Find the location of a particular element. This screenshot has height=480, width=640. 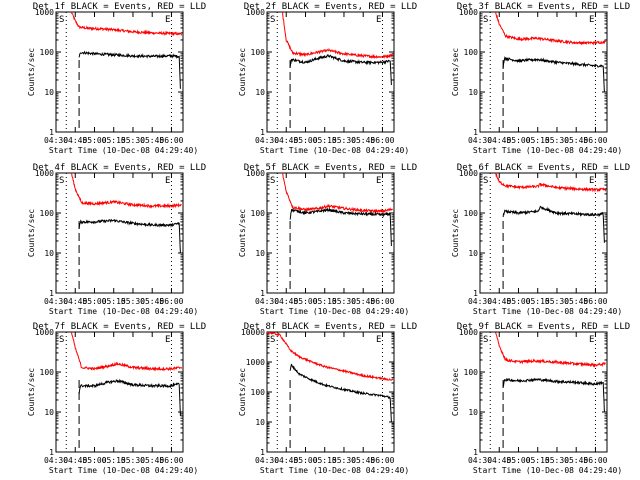

panel-title: Det 4f BLACK = Events, RED = LLD is located at coordinates (119, 168).